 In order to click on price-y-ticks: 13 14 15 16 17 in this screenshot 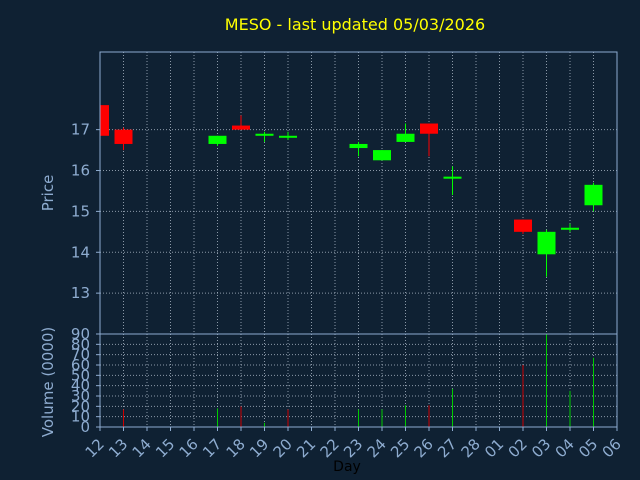, I will do `click(85, 211)`.